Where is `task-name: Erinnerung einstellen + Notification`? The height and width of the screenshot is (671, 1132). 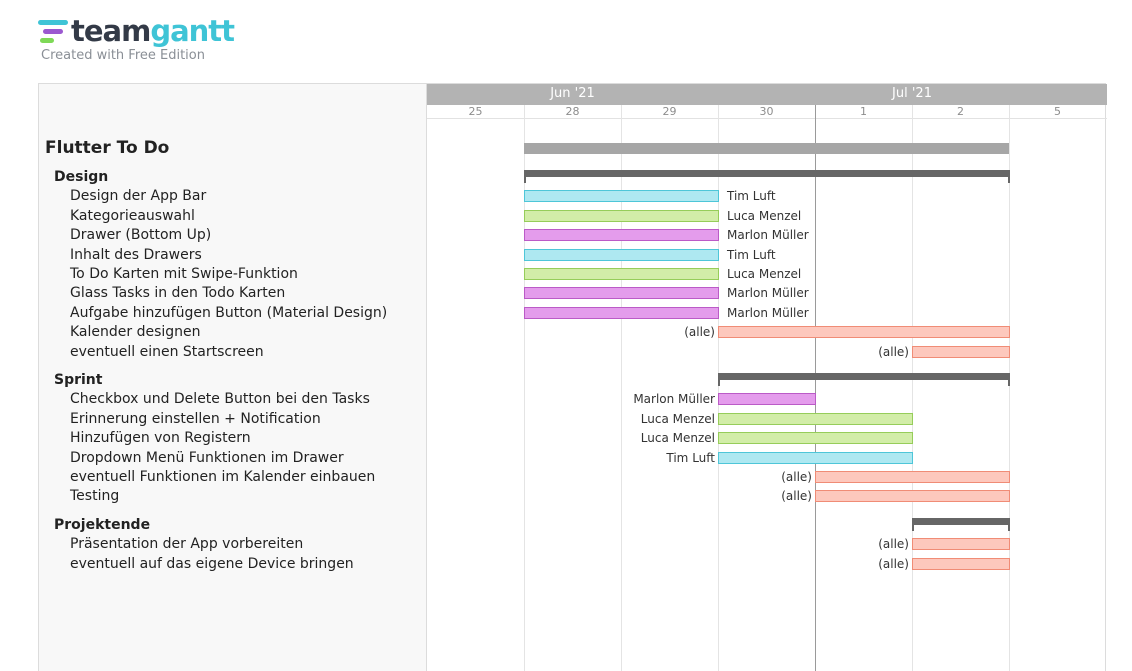 task-name: Erinnerung einstellen + Notification is located at coordinates (195, 418).